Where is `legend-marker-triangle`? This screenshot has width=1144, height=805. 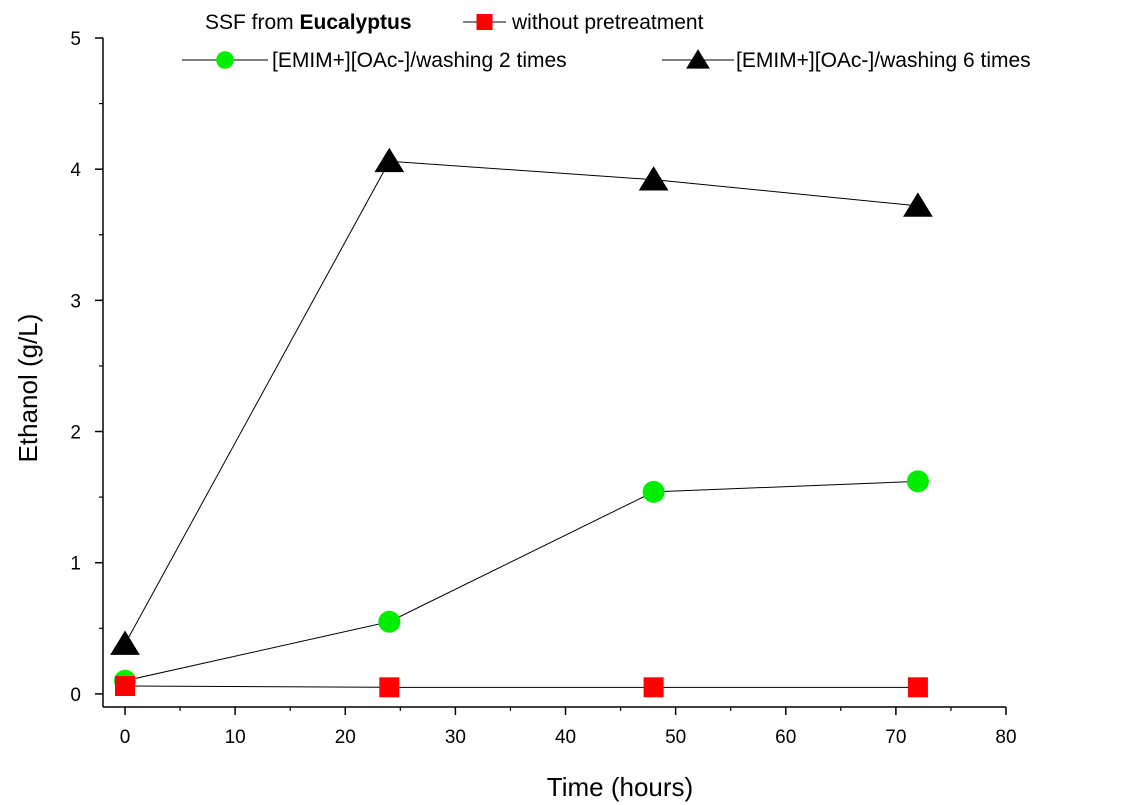
legend-marker-triangle is located at coordinates (698, 59).